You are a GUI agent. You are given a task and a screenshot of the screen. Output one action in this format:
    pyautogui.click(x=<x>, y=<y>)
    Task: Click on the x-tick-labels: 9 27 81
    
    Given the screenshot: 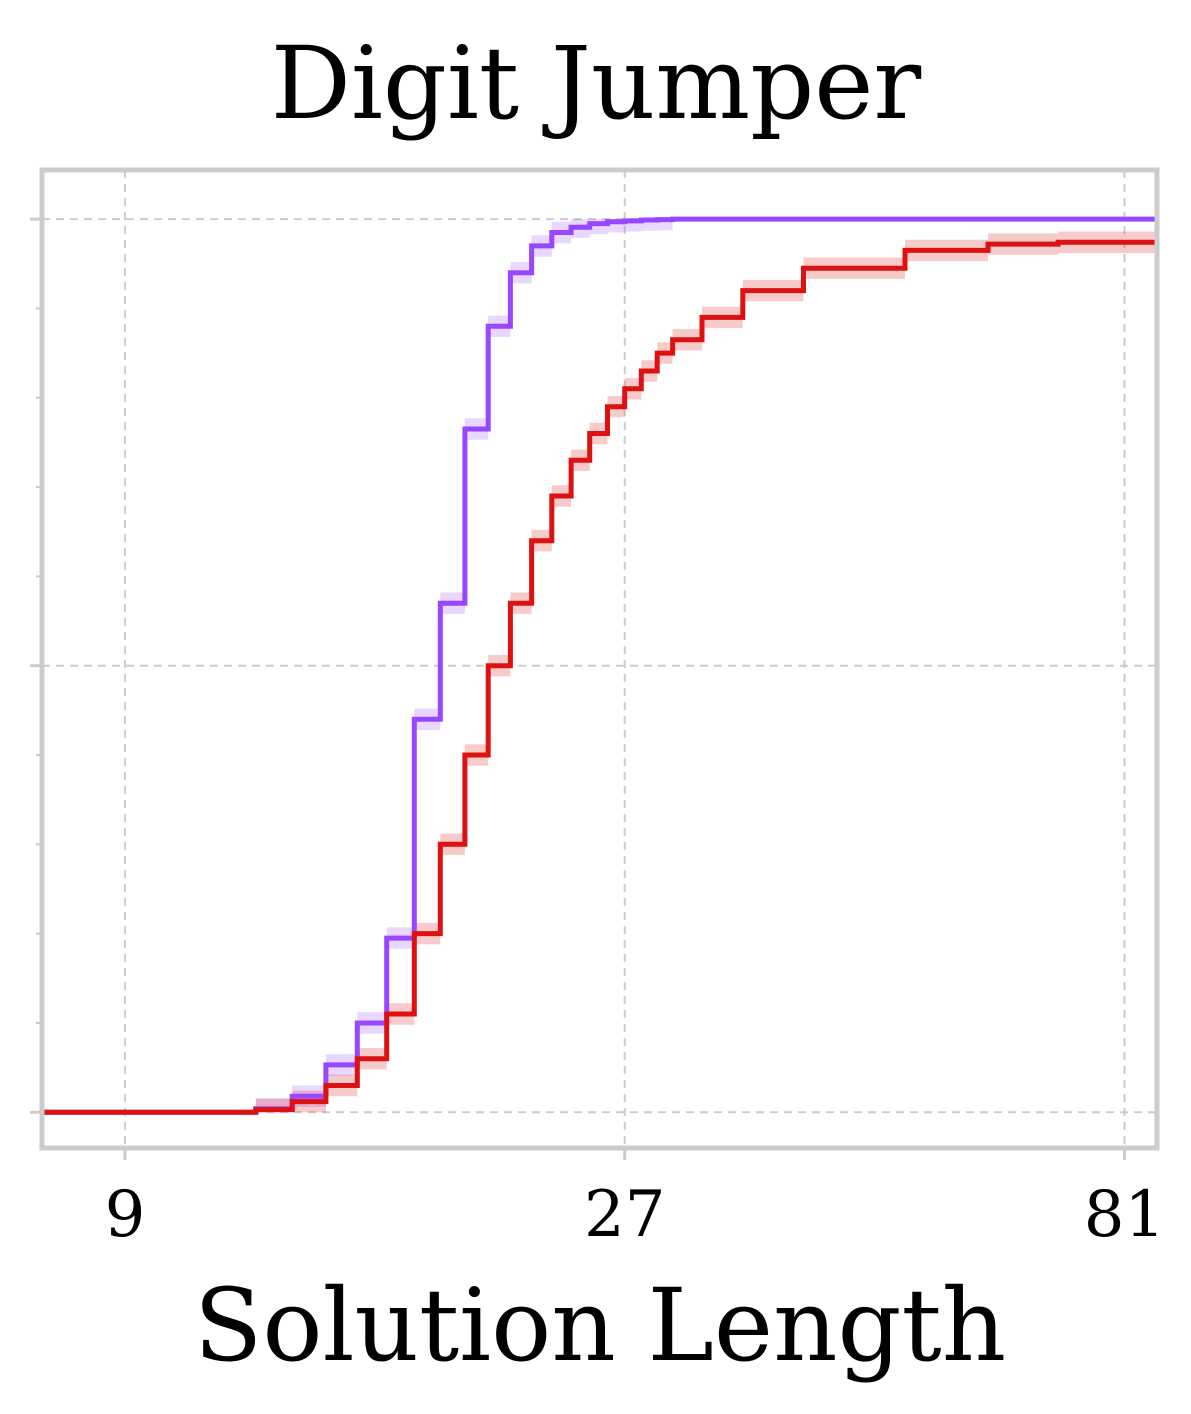 What is the action you would take?
    pyautogui.click(x=635, y=1215)
    